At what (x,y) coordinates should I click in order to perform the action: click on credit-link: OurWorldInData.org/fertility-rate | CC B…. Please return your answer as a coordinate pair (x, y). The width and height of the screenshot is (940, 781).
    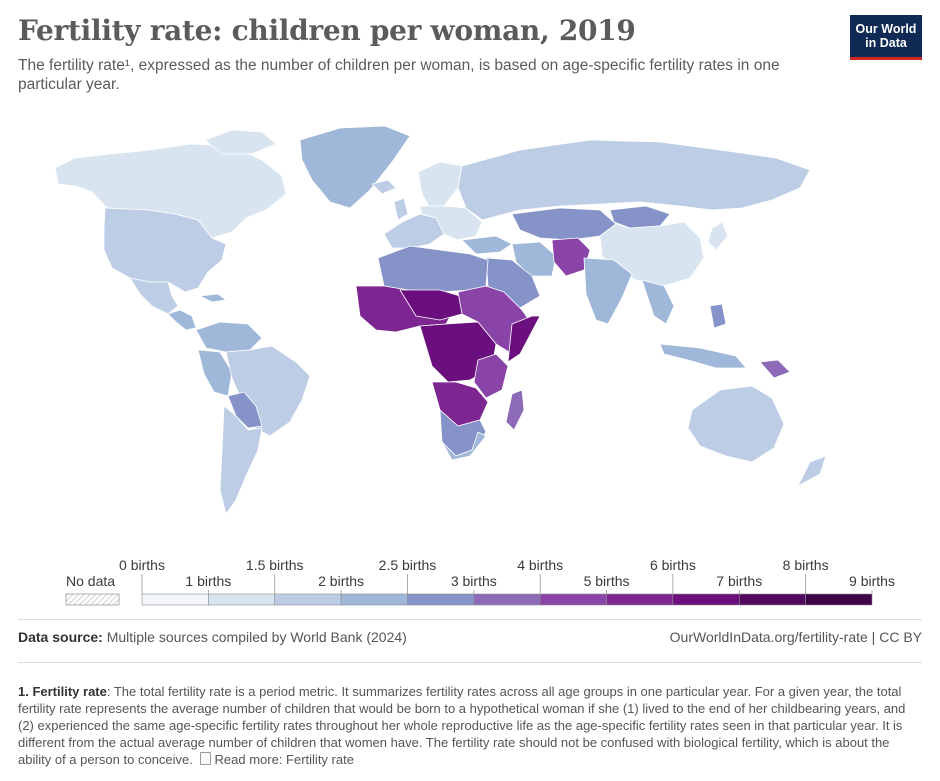
    Looking at the image, I should click on (795, 637).